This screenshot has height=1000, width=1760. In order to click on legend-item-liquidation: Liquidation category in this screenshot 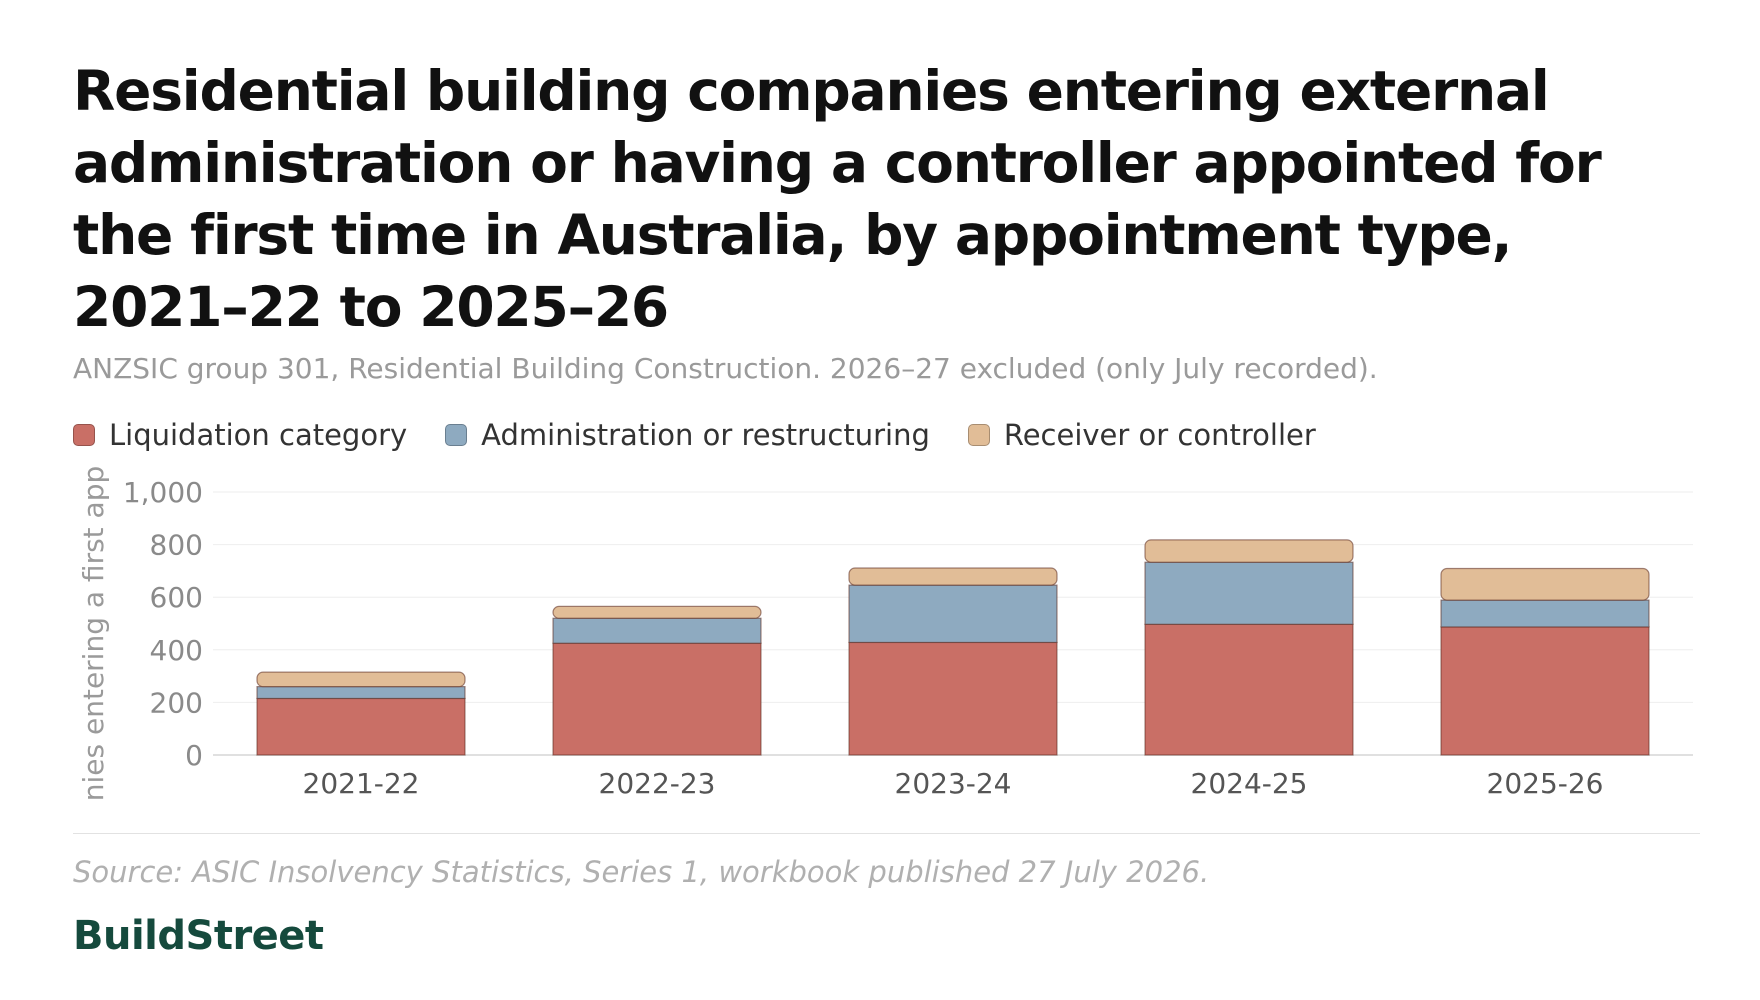, I will do `click(240, 435)`.